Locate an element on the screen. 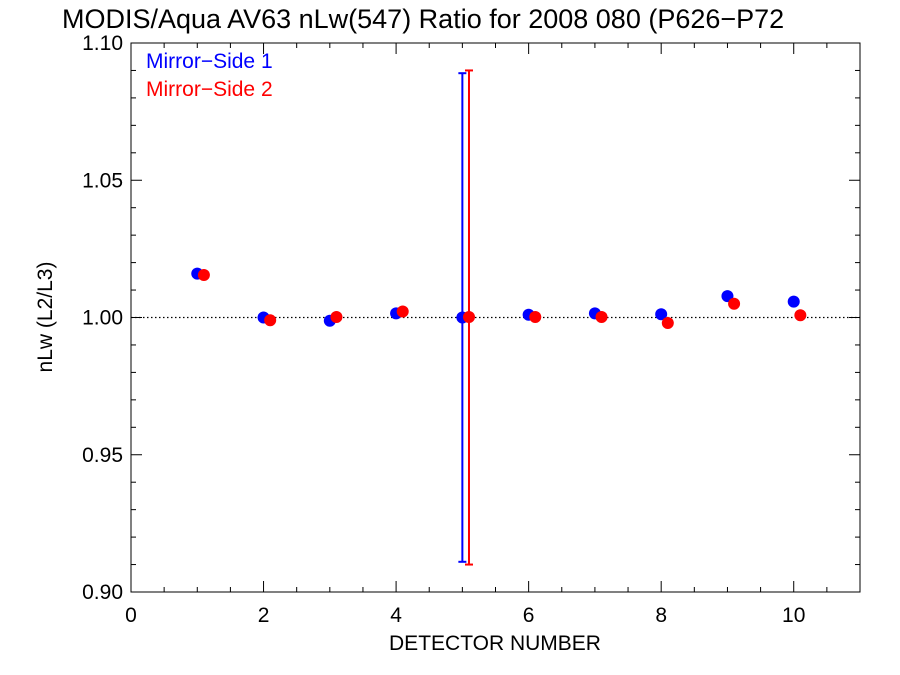 This screenshot has height=675, width=900. legend-label-mirror-side-1: Mirror−Side 1 is located at coordinates (209, 61).